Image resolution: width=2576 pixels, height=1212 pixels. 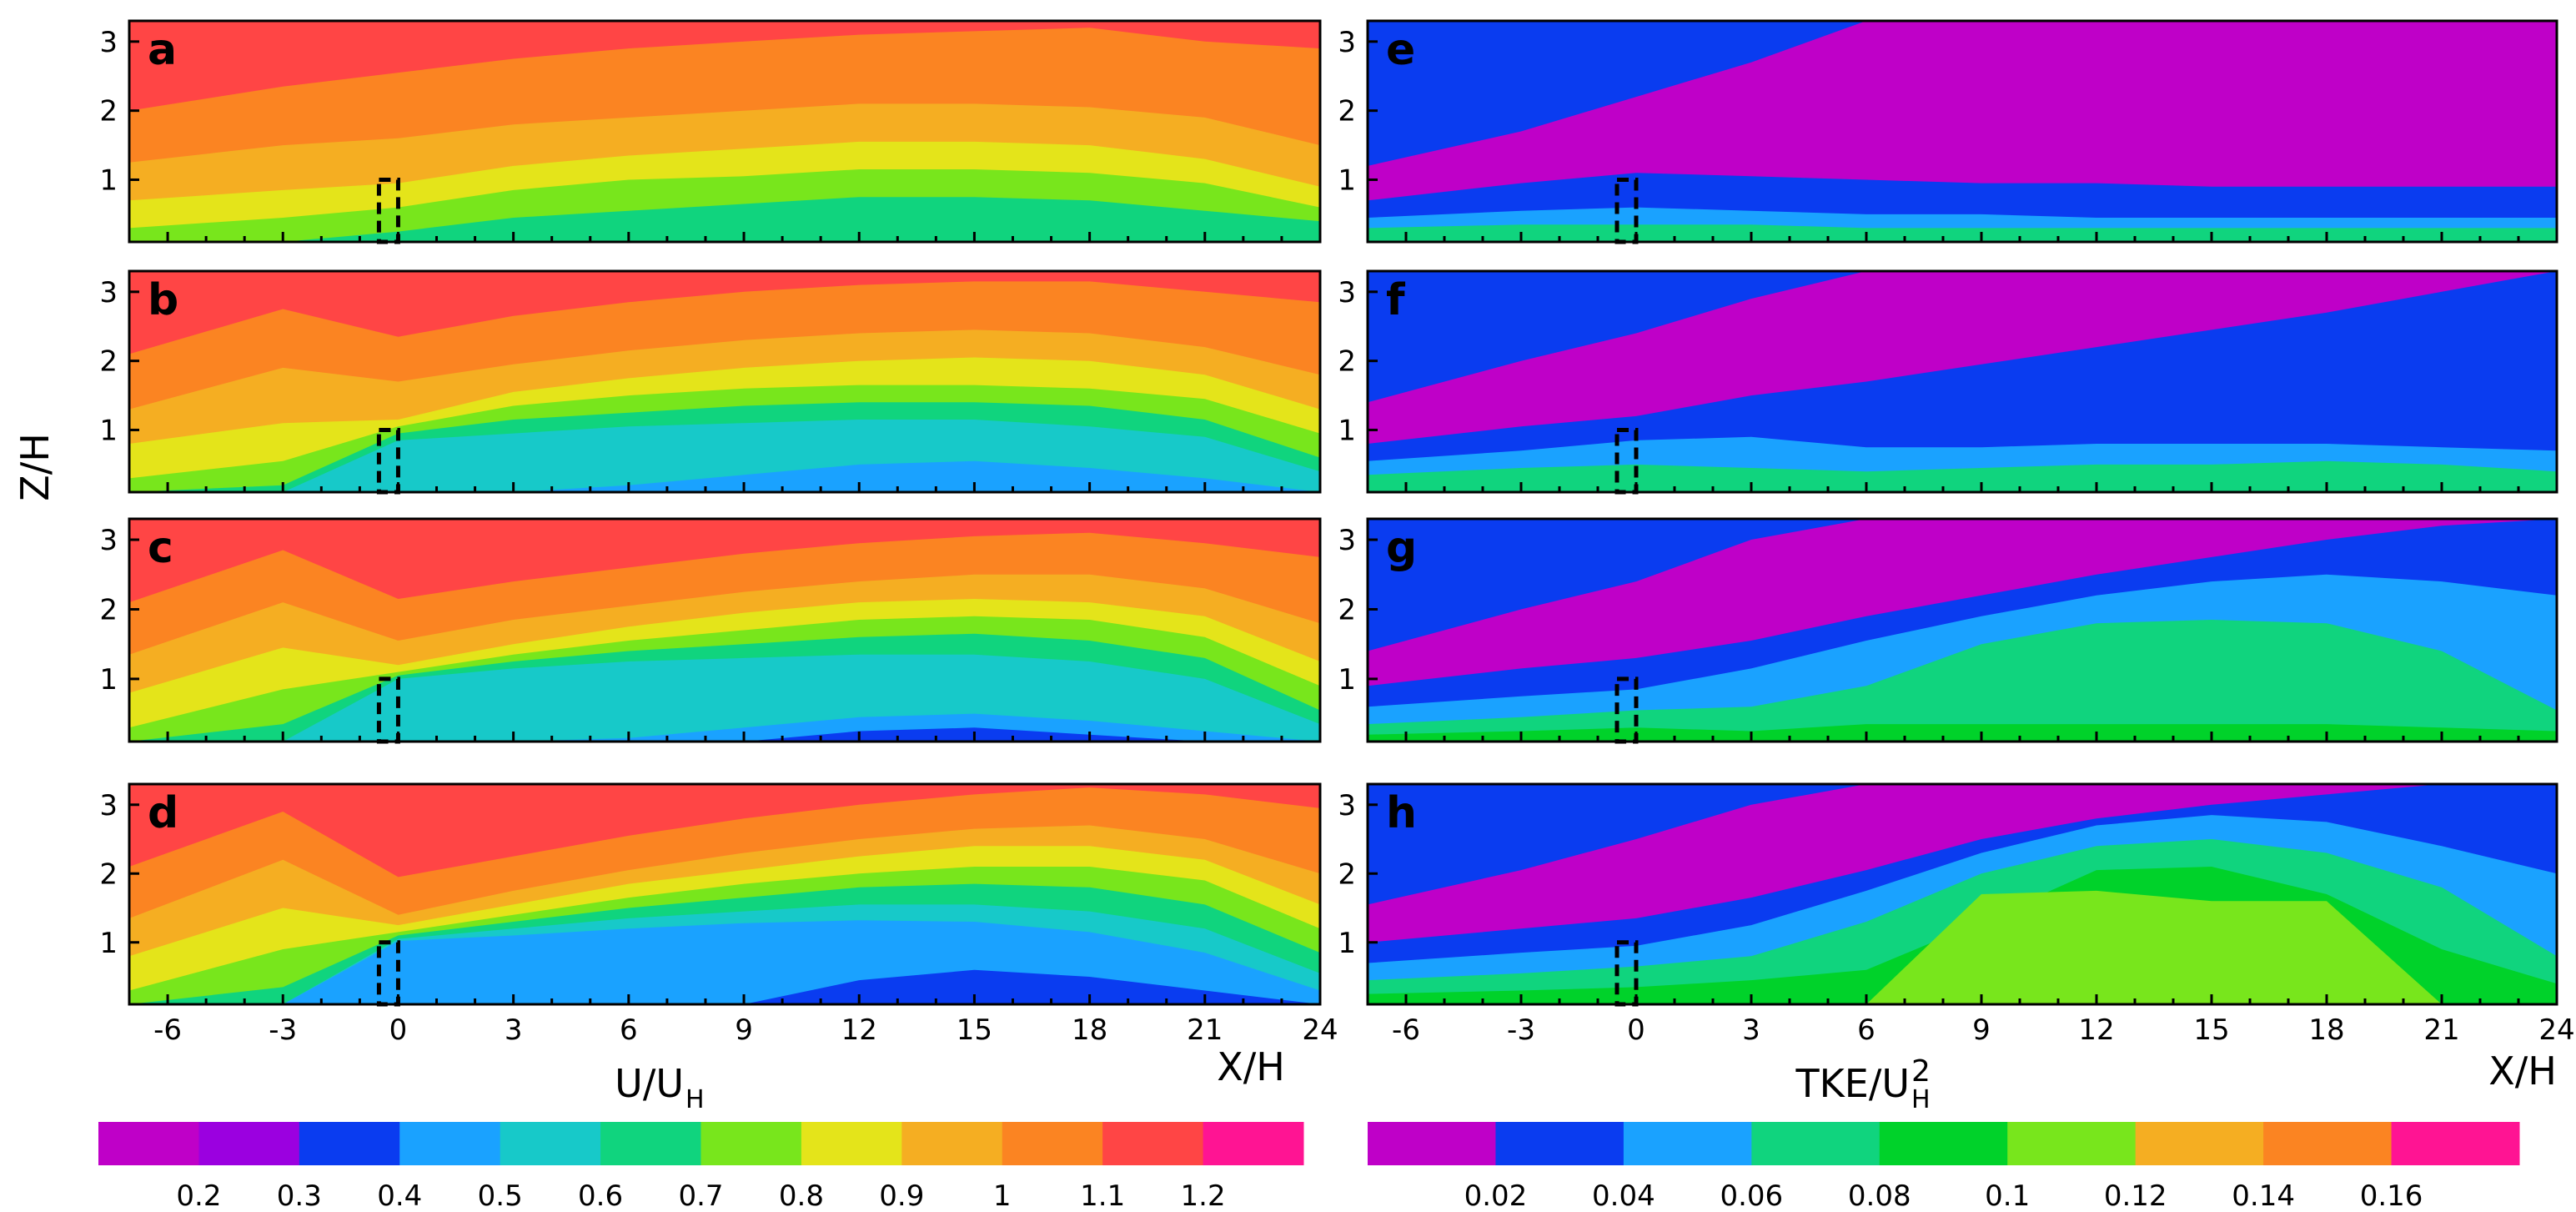 I want to click on contour-b-0.5, so click(x=724, y=476).